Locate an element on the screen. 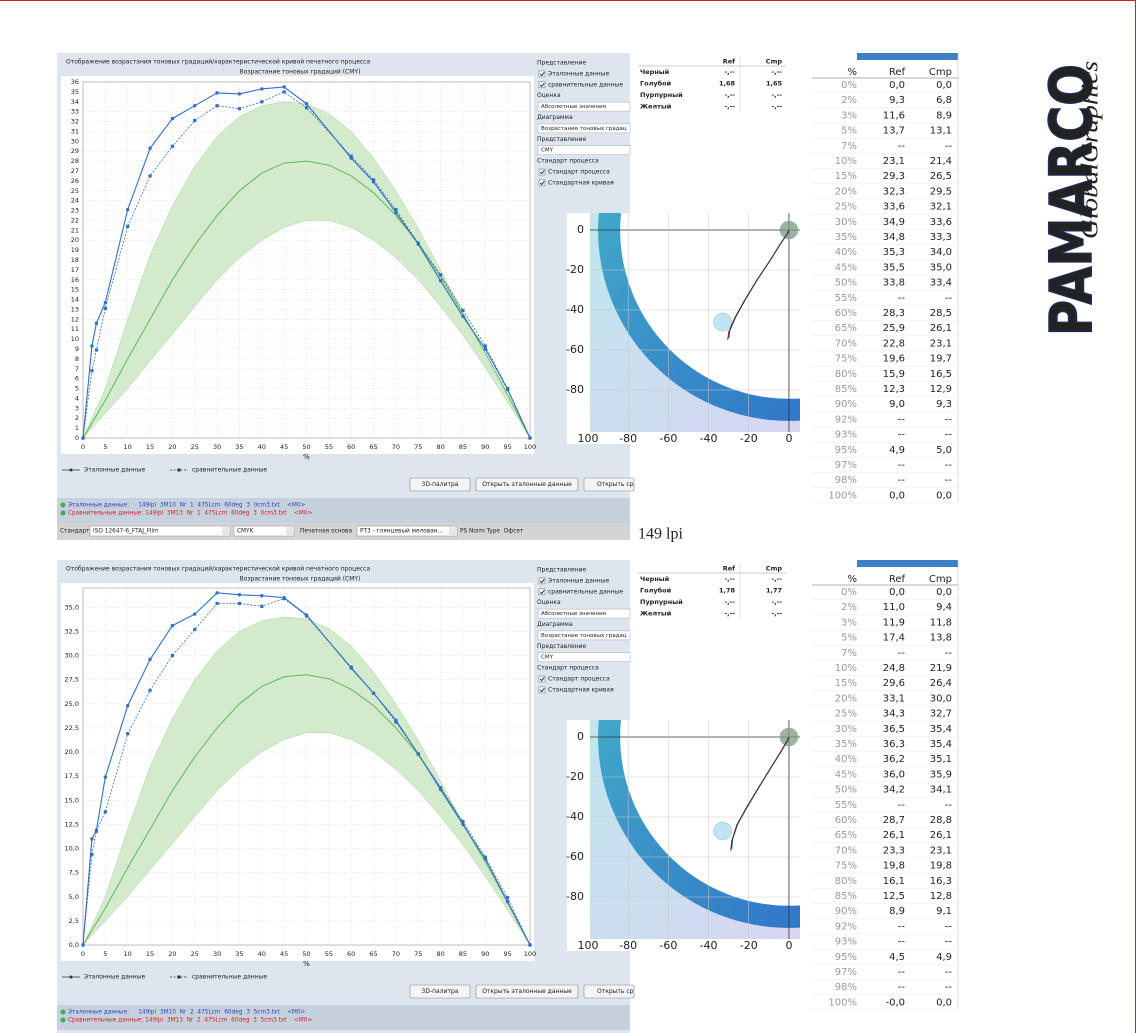 The image size is (1136, 1033). y-tick-label: 28 is located at coordinates (75, 161).